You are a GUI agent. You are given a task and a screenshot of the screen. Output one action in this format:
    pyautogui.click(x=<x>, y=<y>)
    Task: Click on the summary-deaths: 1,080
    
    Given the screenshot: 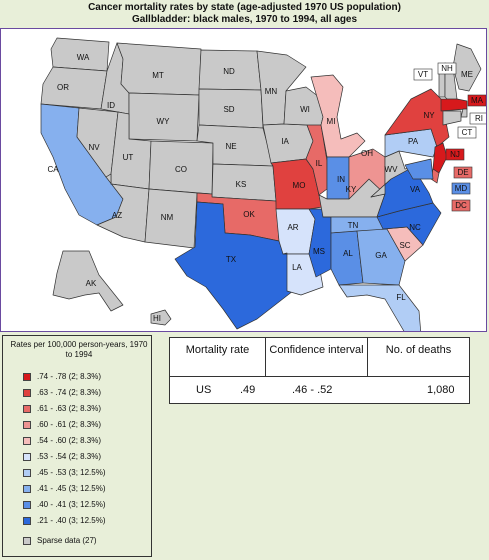 What is the action you would take?
    pyautogui.click(x=441, y=390)
    